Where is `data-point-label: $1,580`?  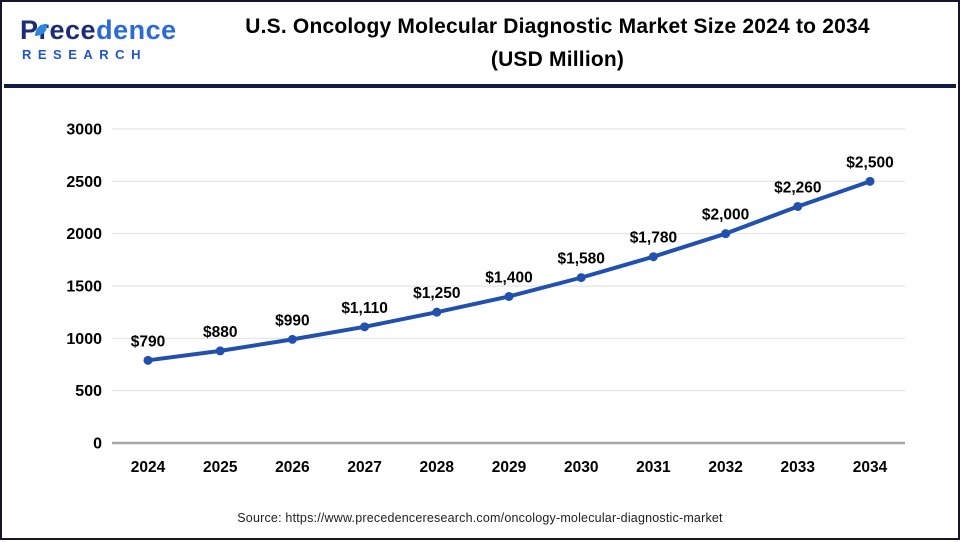 data-point-label: $1,580 is located at coordinates (580, 259).